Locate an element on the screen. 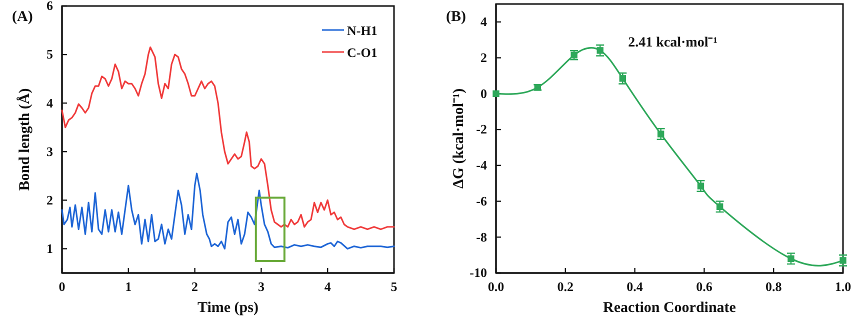 The width and height of the screenshot is (864, 336). y-tick-label: 1 is located at coordinates (49, 248).